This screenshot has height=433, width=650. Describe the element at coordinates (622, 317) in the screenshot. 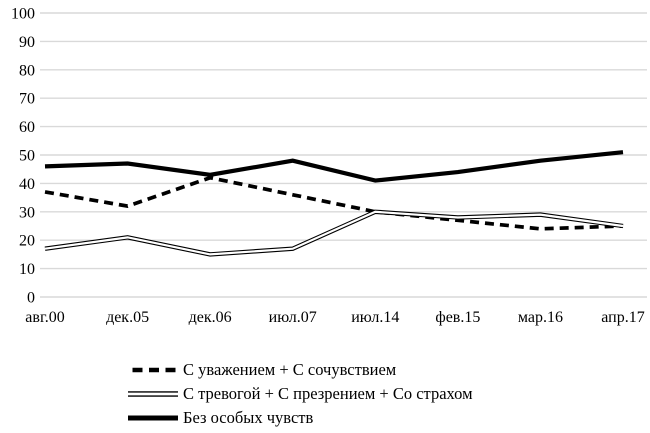

I see `x-tick-label: апр.17` at that location.